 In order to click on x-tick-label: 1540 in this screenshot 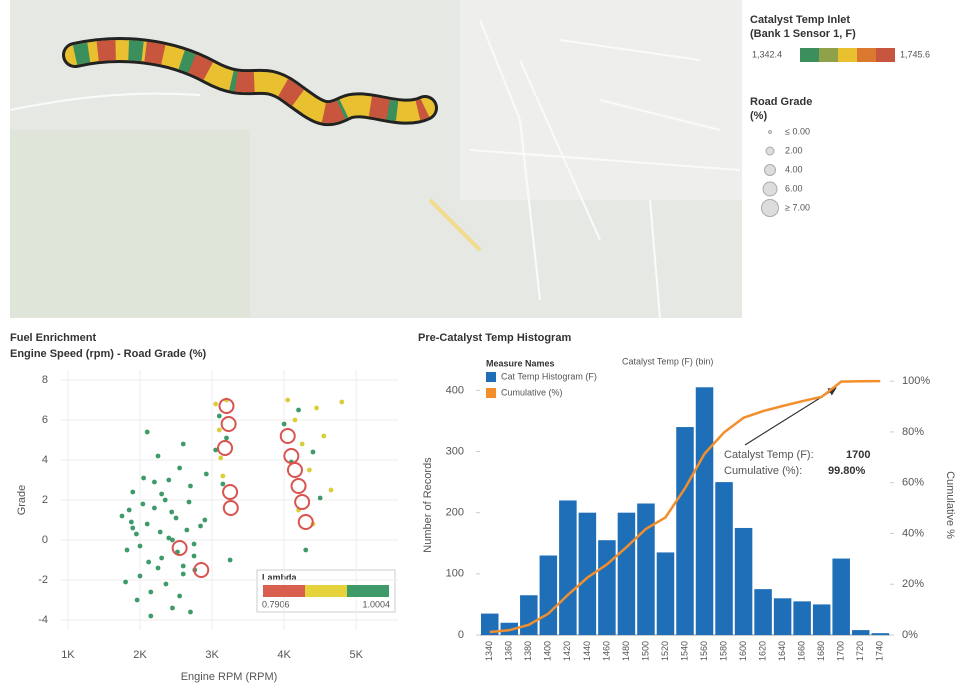, I will do `click(684, 651)`.